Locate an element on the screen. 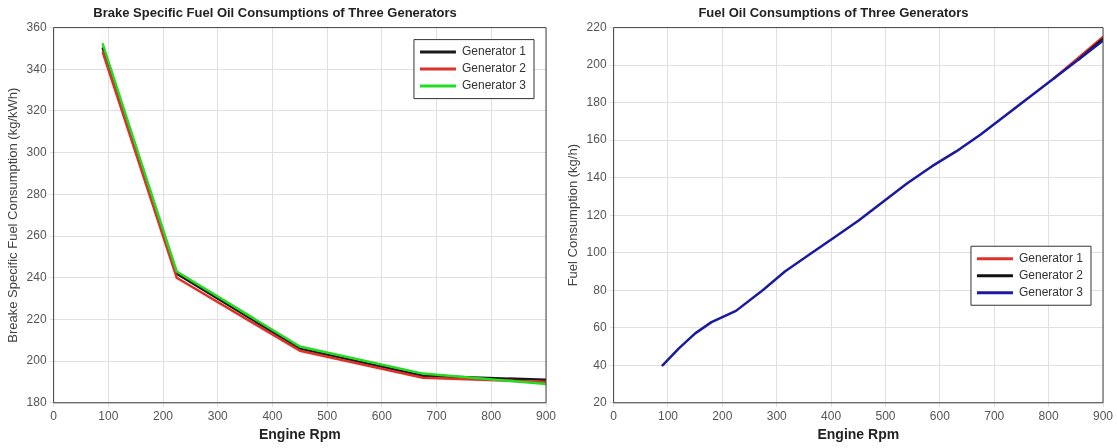 This screenshot has width=1117, height=448. y-tick-label: 60 is located at coordinates (600, 327).